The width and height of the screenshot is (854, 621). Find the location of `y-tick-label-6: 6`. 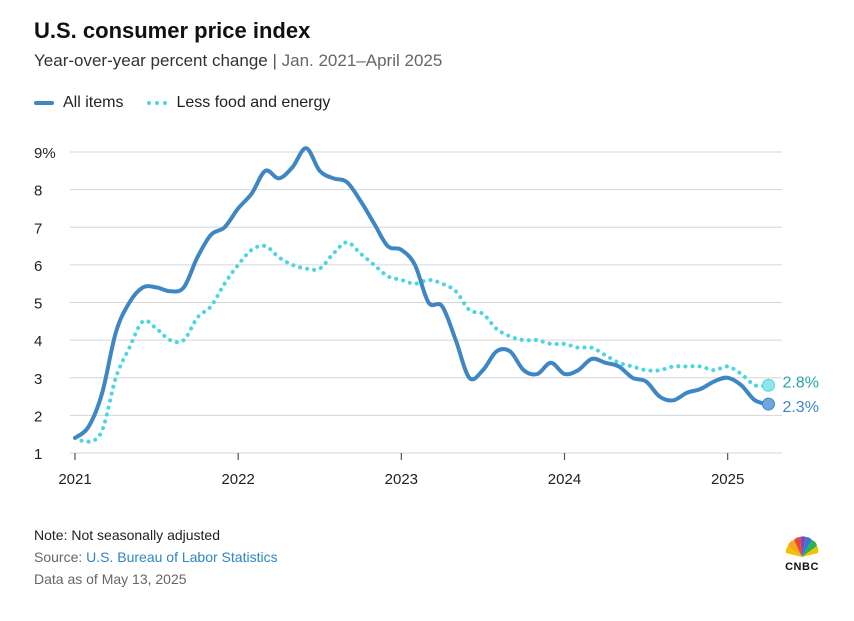

y-tick-label-6: 6 is located at coordinates (38, 266).